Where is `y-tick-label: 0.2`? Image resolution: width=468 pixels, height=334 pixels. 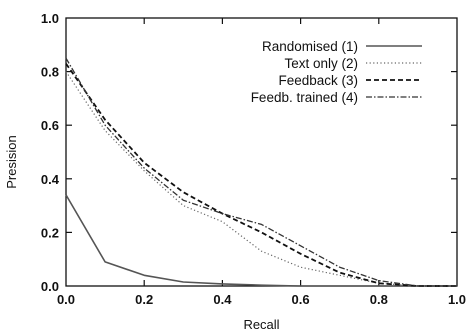
y-tick-label: 0.2 is located at coordinates (50, 232).